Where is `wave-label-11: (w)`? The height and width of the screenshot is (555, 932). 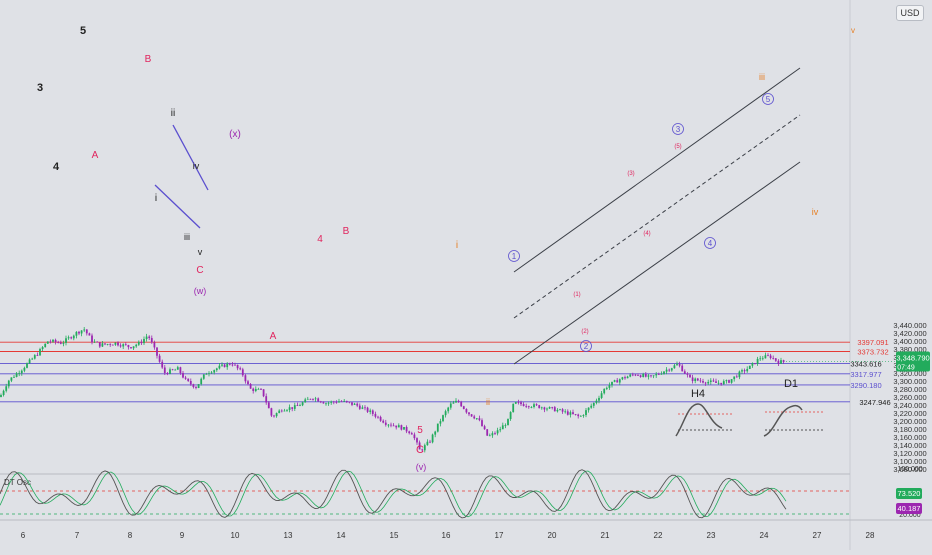 wave-label-11: (w) is located at coordinates (200, 291).